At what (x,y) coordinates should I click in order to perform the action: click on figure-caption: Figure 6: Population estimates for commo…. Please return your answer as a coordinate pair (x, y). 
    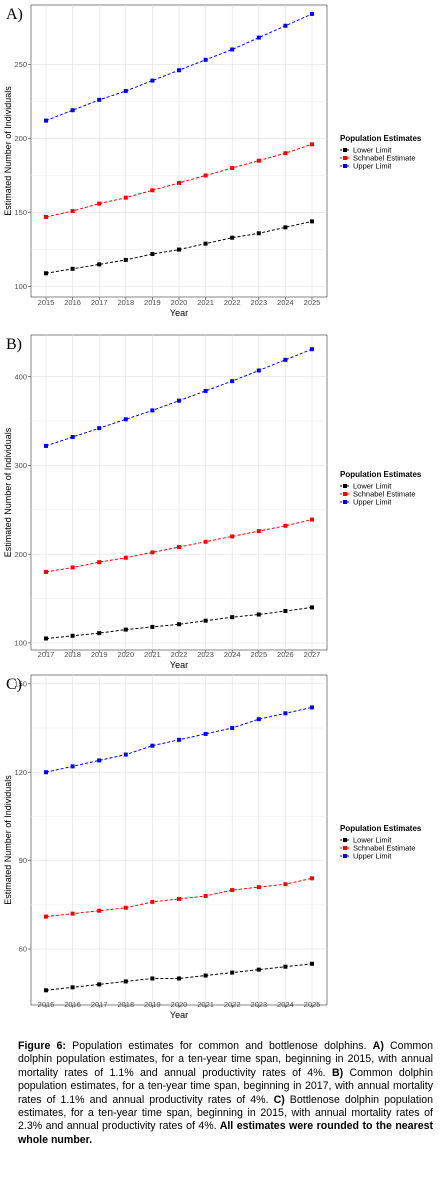
    Looking at the image, I should click on (225, 1093).